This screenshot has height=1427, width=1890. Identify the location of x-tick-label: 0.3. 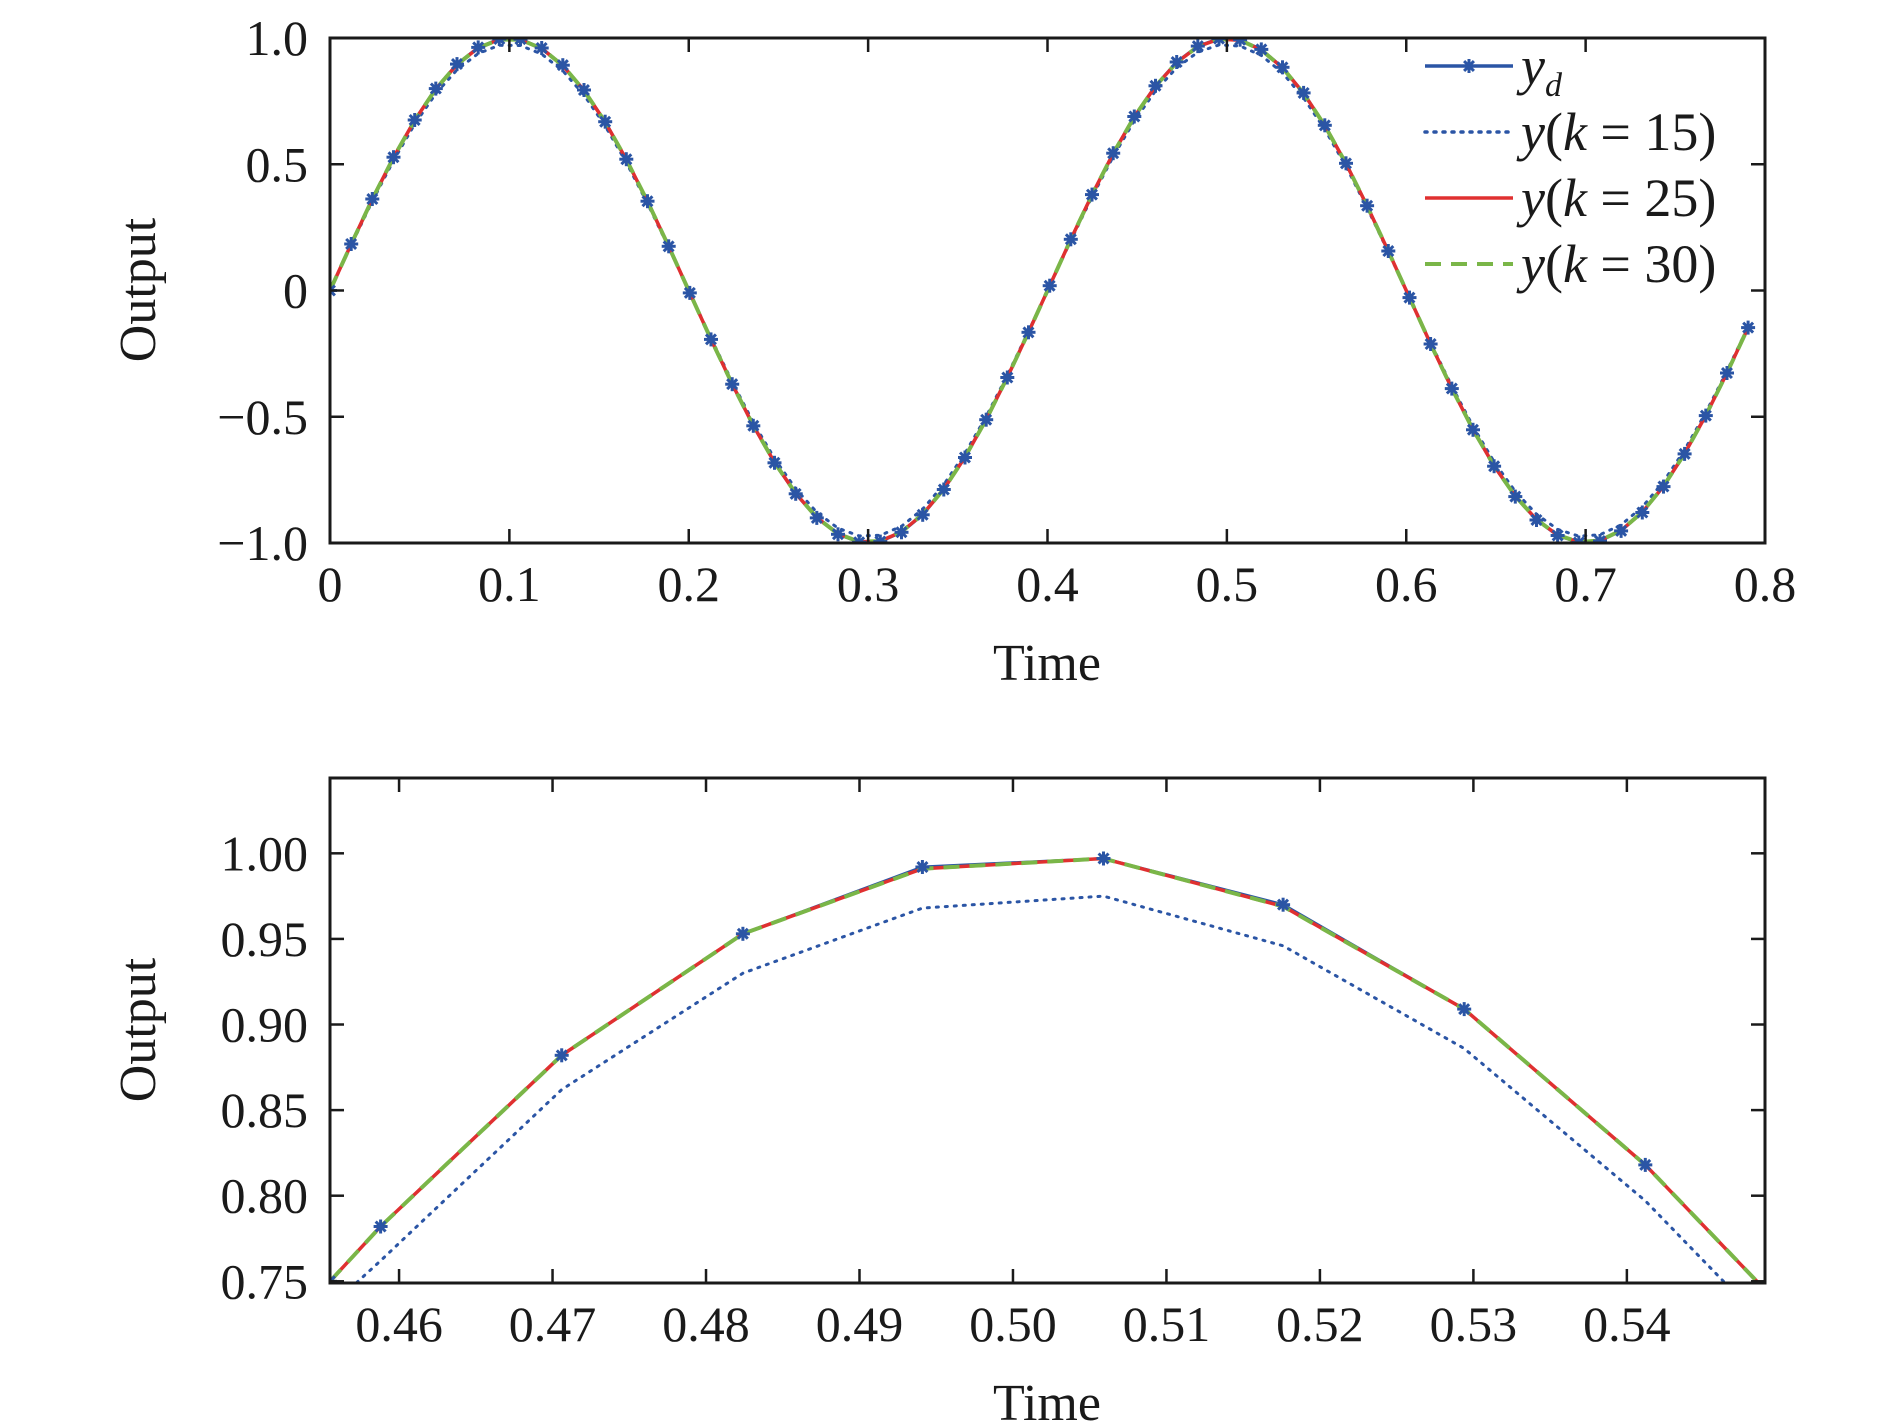
(868, 584).